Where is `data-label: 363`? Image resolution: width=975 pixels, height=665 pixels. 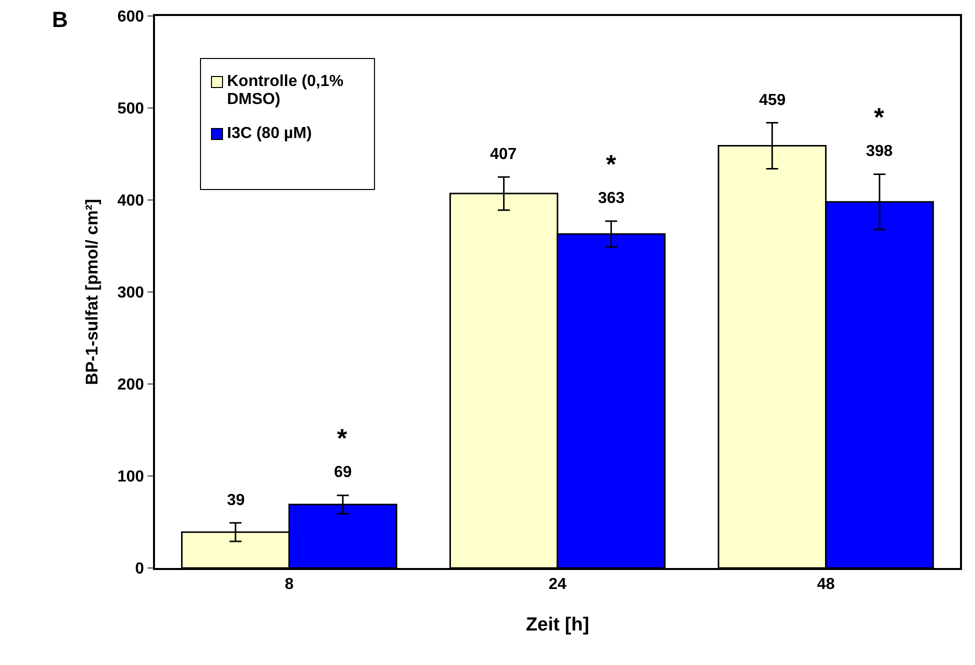 data-label: 363 is located at coordinates (611, 198).